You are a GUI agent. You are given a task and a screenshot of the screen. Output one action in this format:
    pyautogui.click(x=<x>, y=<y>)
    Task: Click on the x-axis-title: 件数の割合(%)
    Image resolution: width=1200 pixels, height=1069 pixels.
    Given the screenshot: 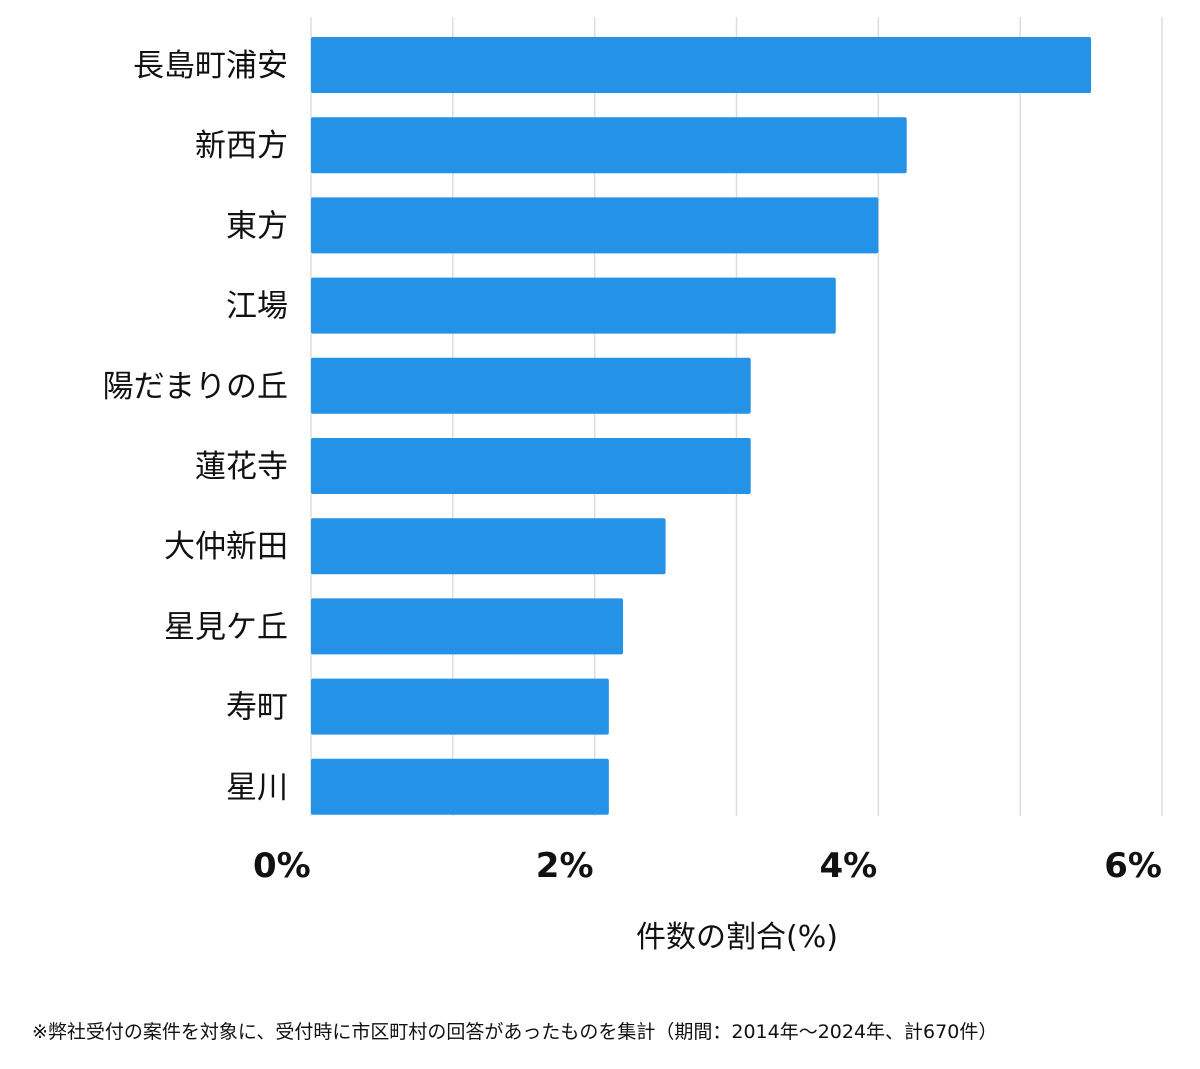 What is the action you would take?
    pyautogui.click(x=737, y=937)
    